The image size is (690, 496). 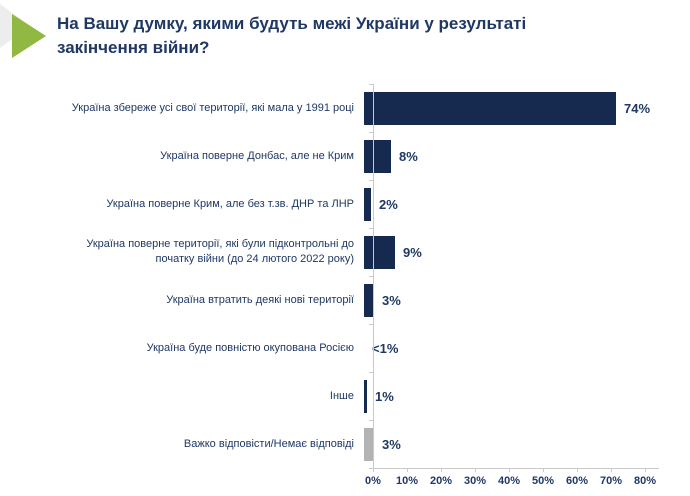 What do you see at coordinates (516, 468) in the screenshot?
I see `value-axis-line` at bounding box center [516, 468].